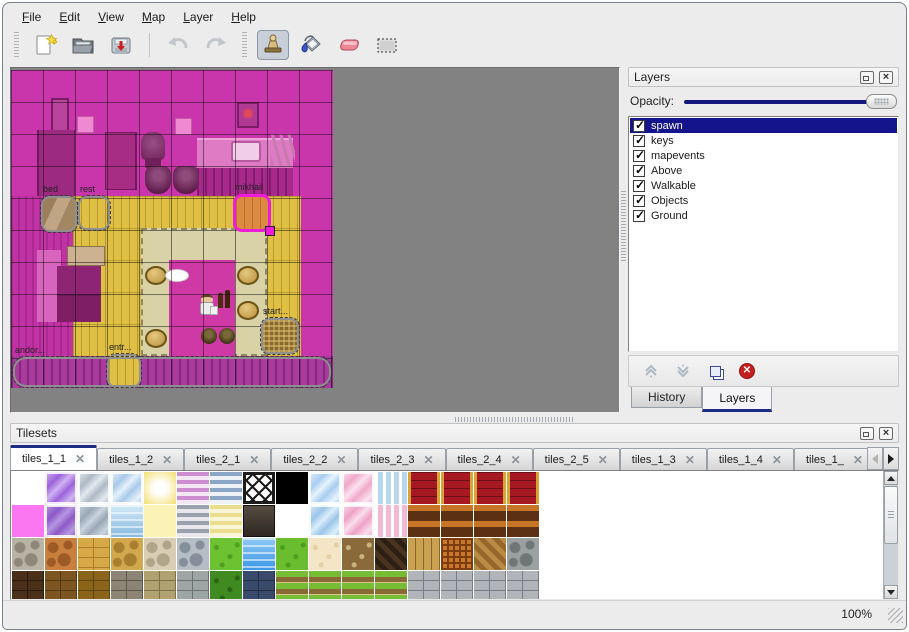  Describe the element at coordinates (94, 213) in the screenshot. I see `map-object-rest` at that location.